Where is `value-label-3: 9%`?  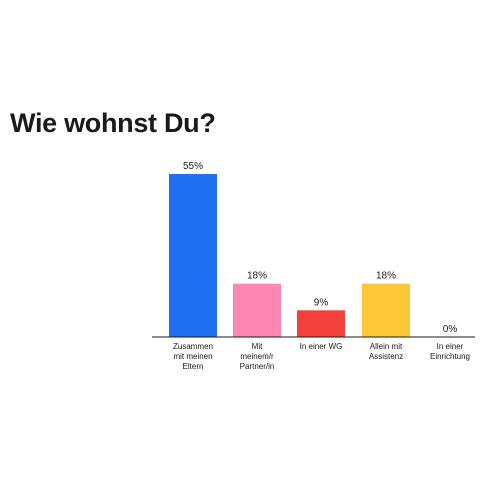
value-label-3: 9% is located at coordinates (321, 302).